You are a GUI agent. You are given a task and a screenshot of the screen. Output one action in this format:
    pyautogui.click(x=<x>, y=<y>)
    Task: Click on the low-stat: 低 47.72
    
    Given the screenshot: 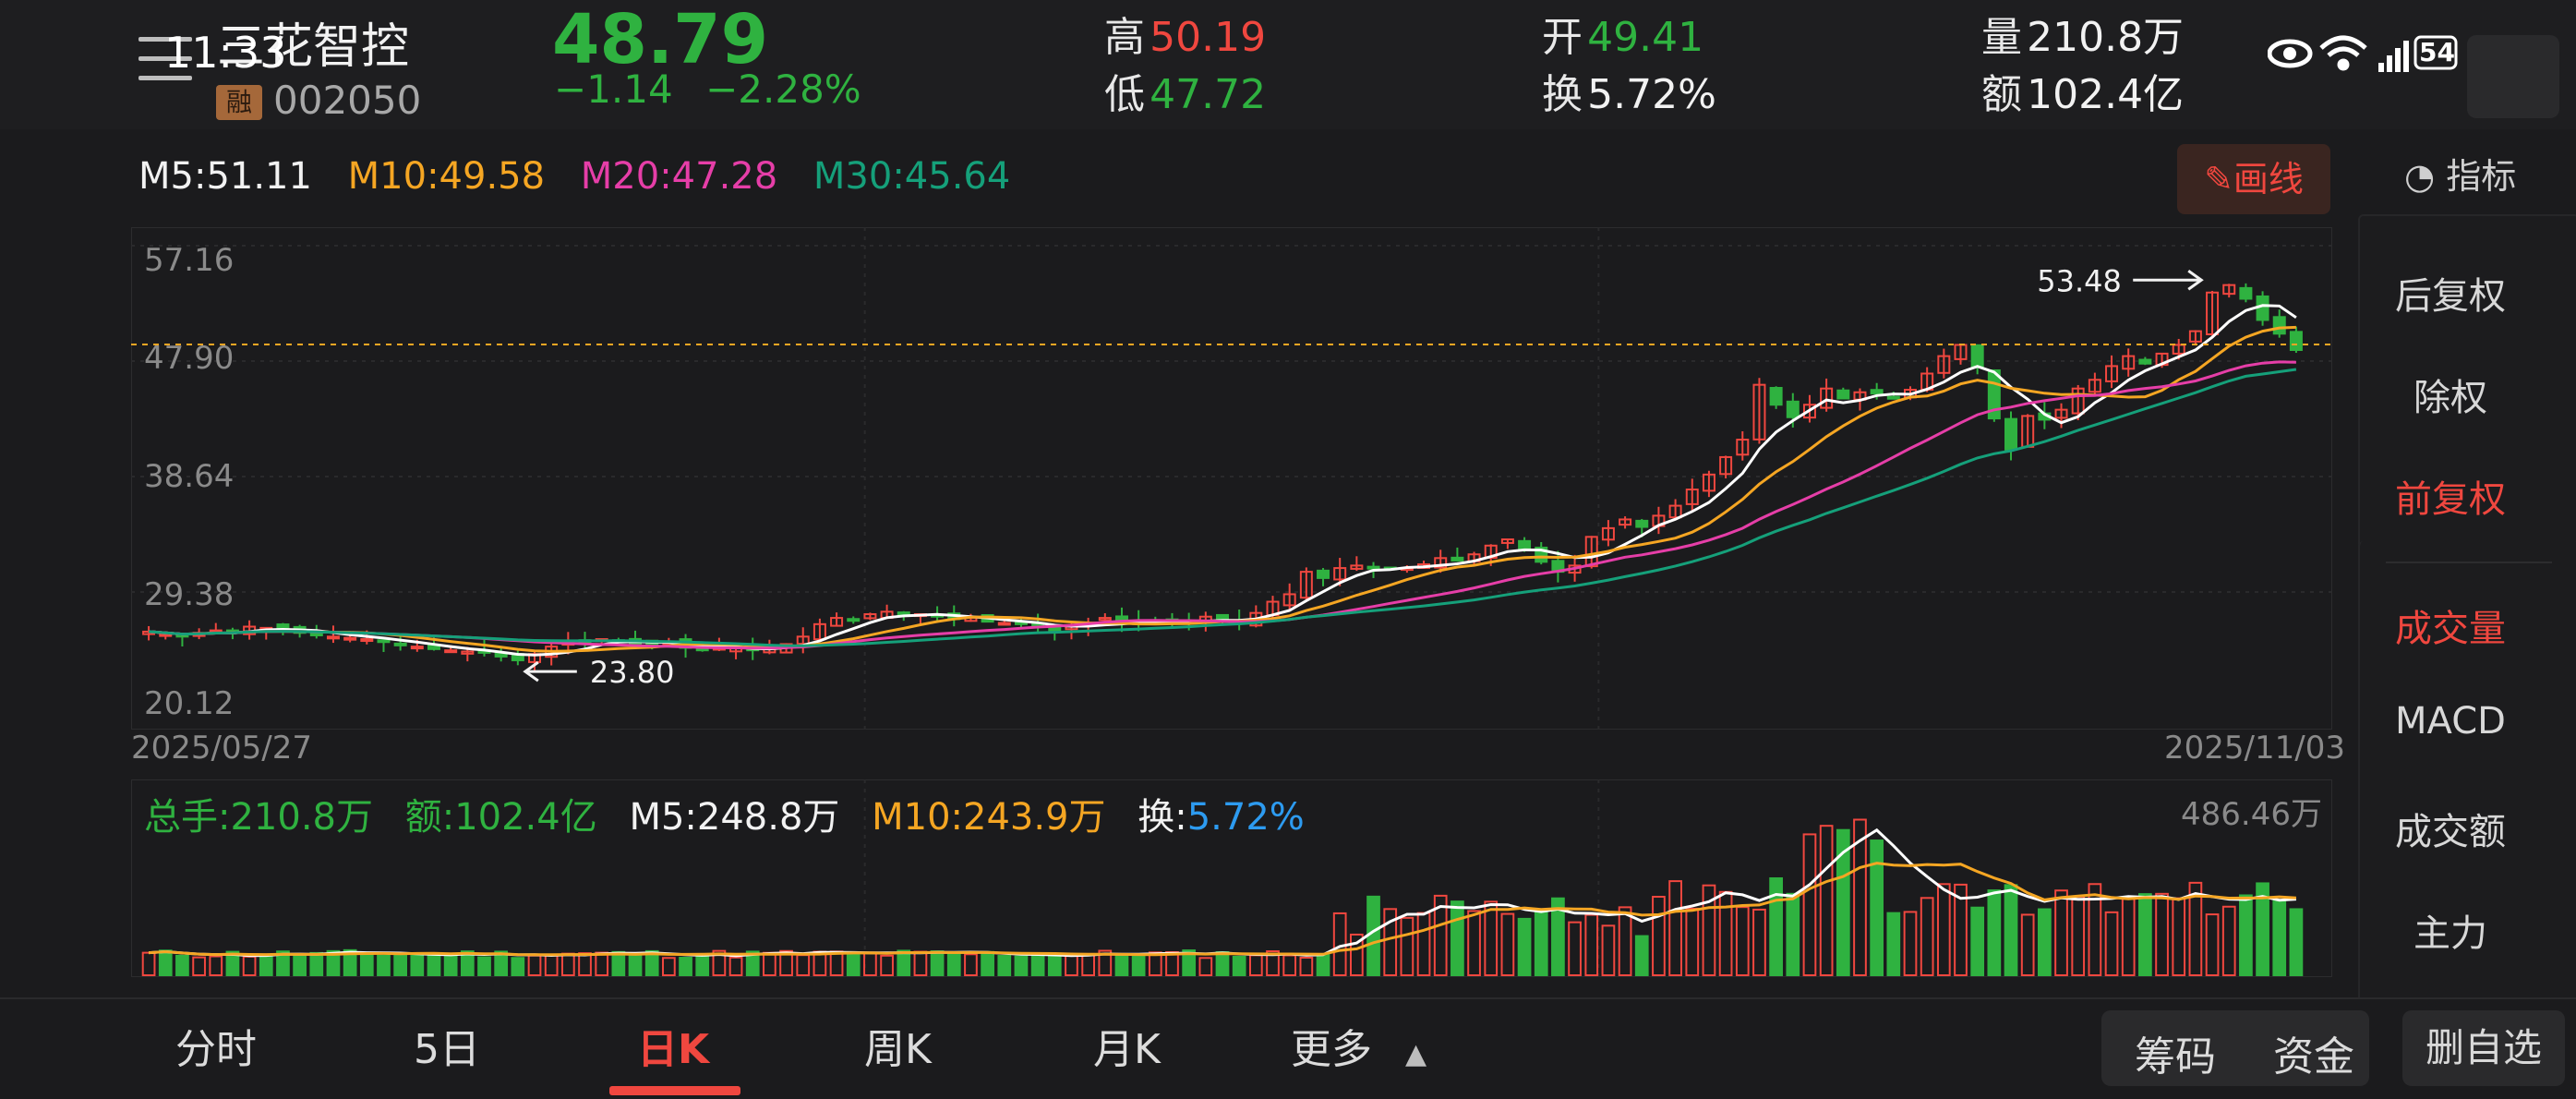 What is the action you would take?
    pyautogui.click(x=1185, y=91)
    